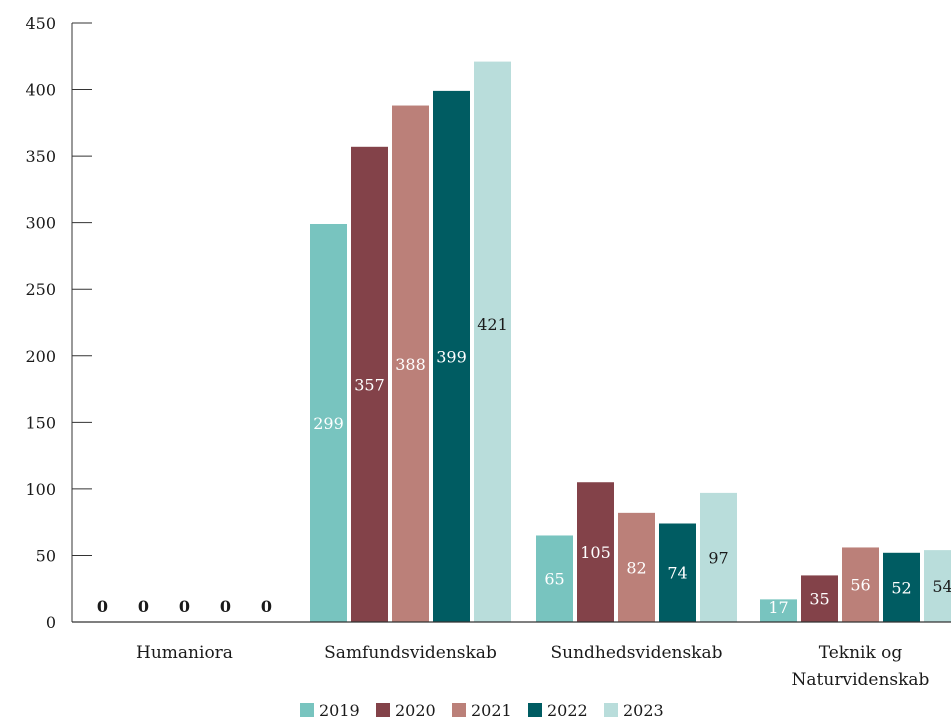 Image resolution: width=951 pixels, height=725 pixels. Describe the element at coordinates (143, 606) in the screenshot. I see `data-label-2020-0: 0` at that location.